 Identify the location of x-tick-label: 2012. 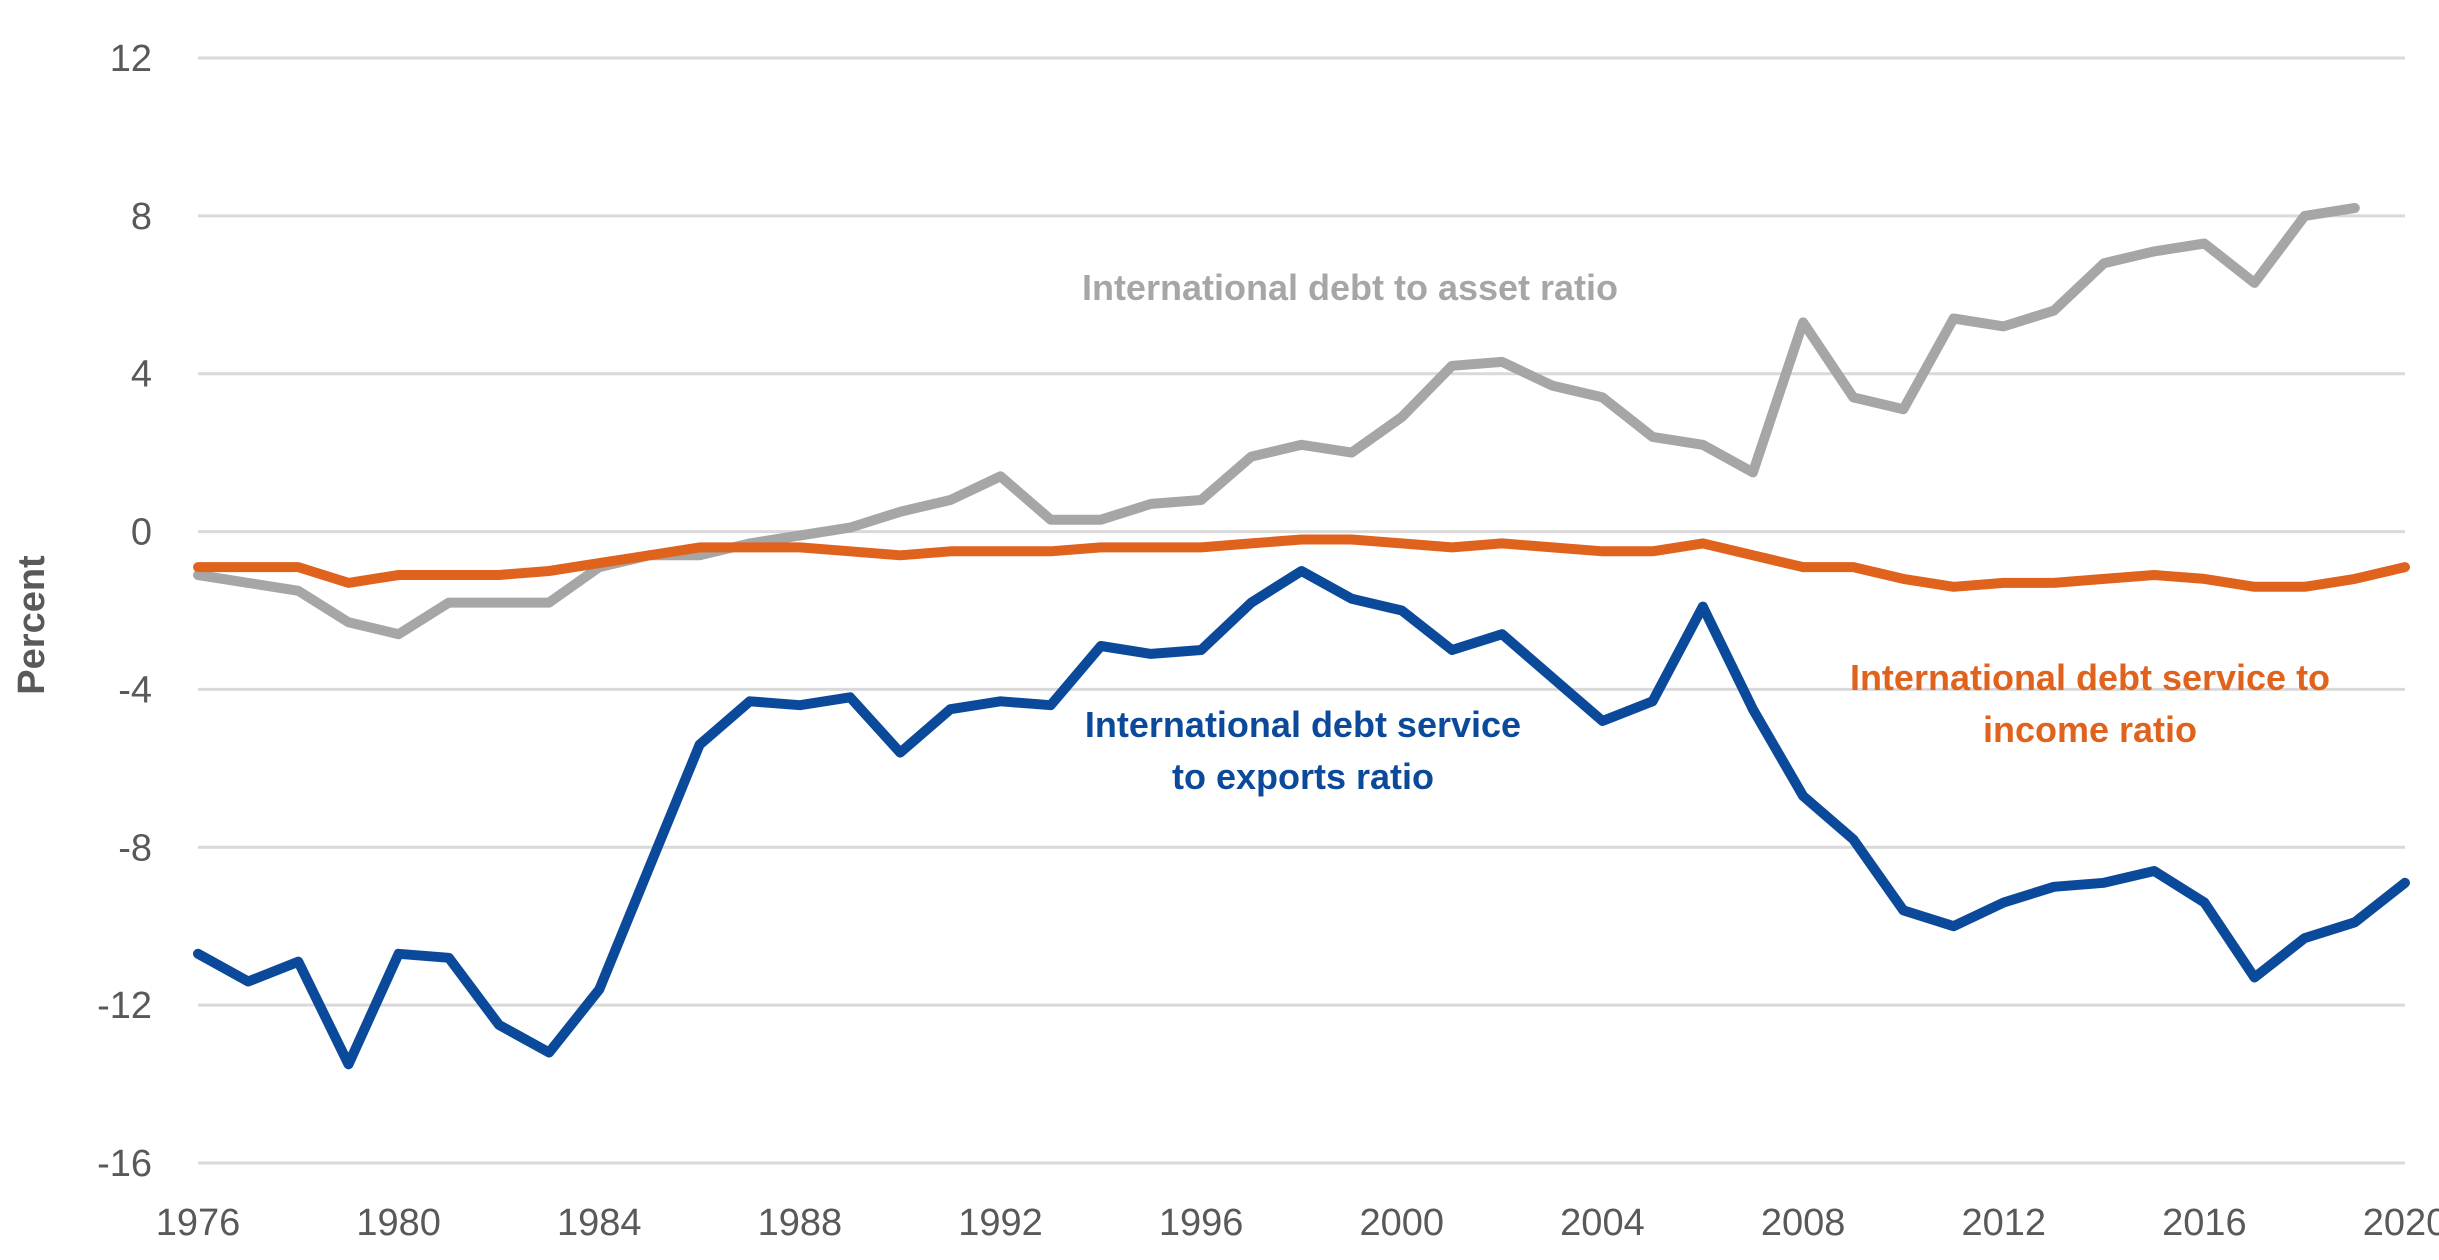
(2003, 1223).